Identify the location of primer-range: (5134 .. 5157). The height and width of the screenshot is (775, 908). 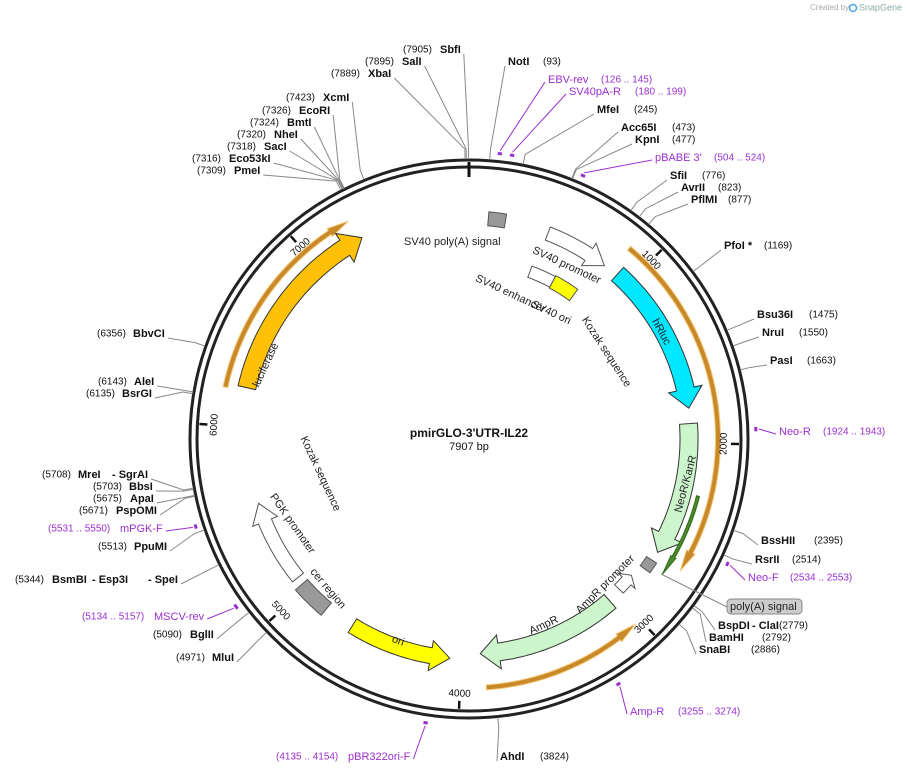
(113, 617).